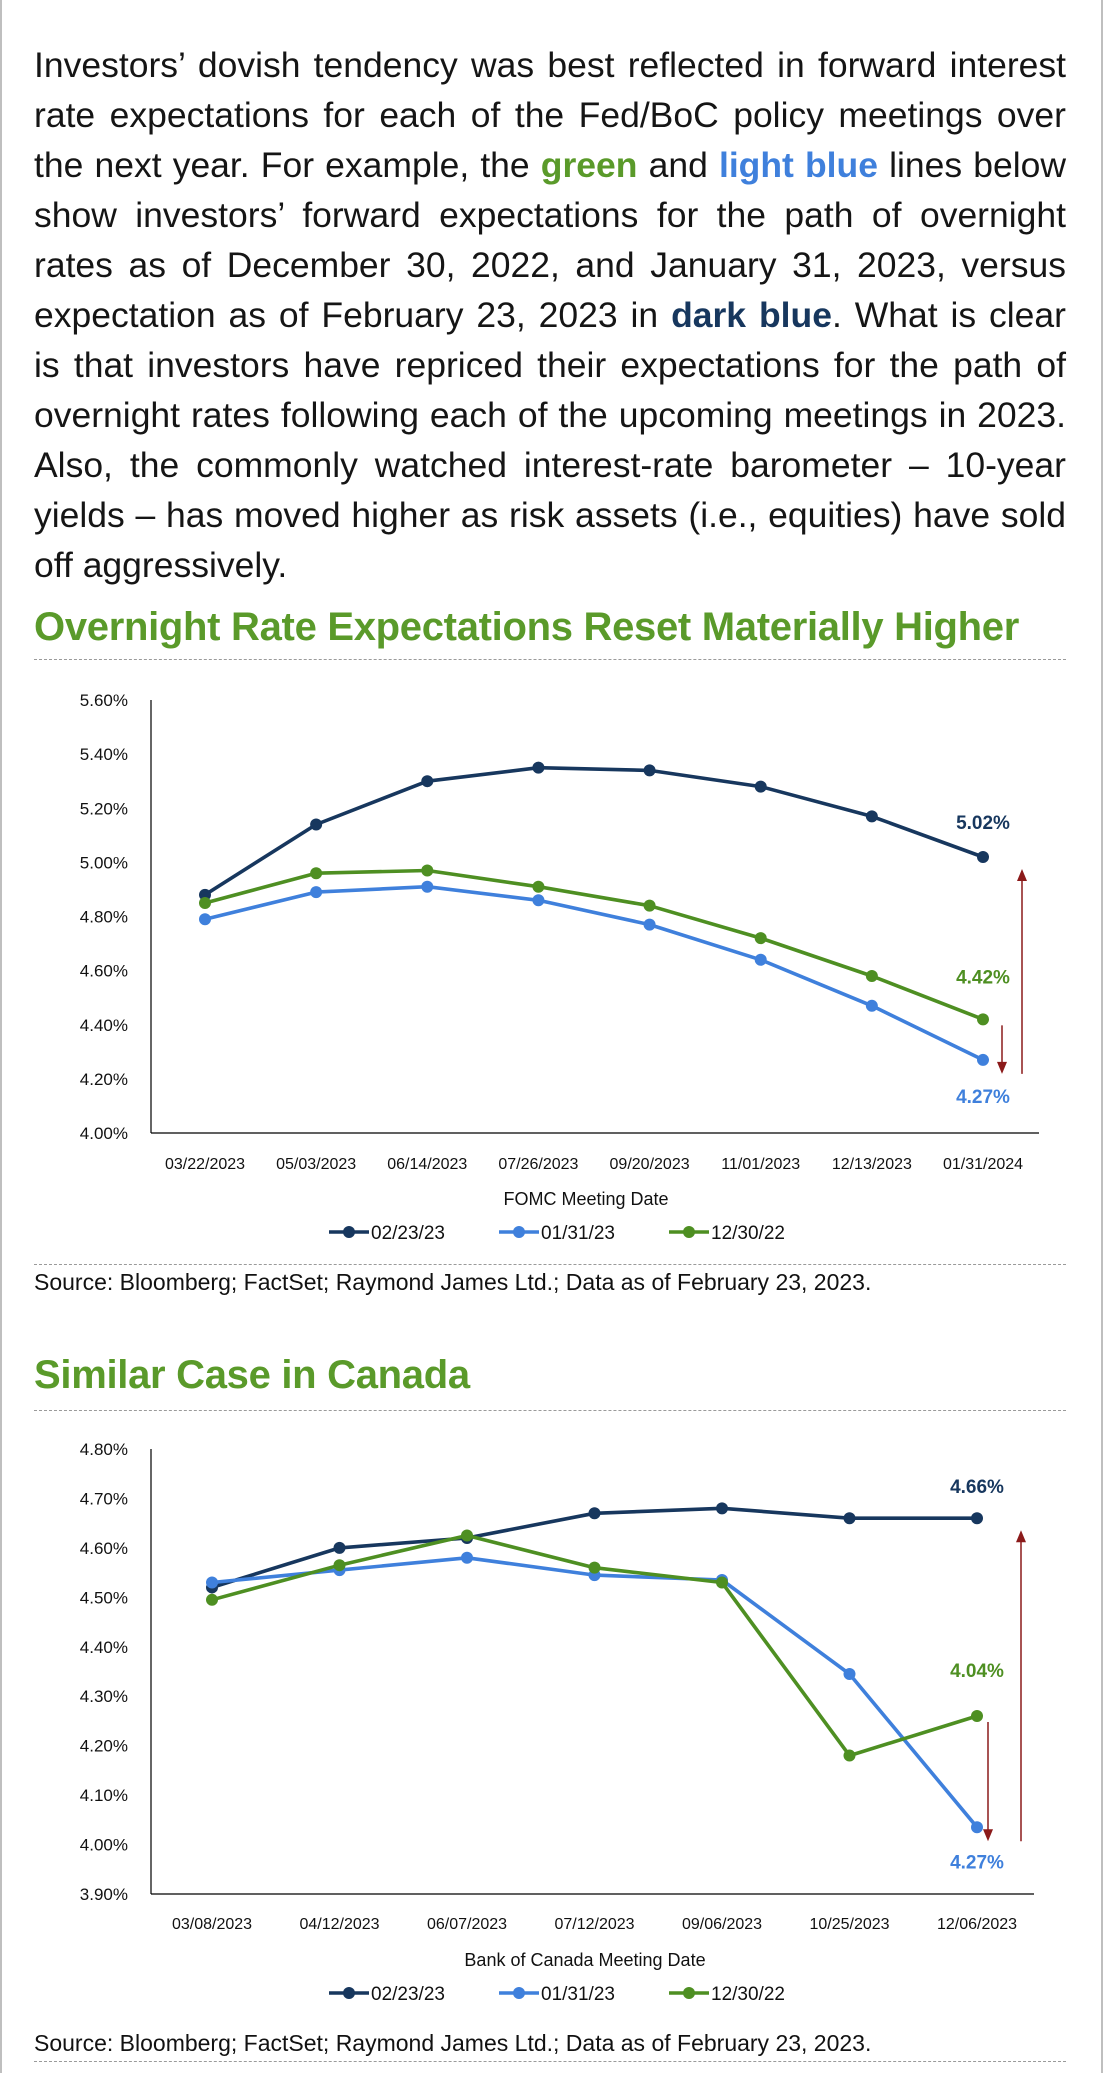  I want to click on chart2-legend-label-0: 02/23/23, so click(408, 1994).